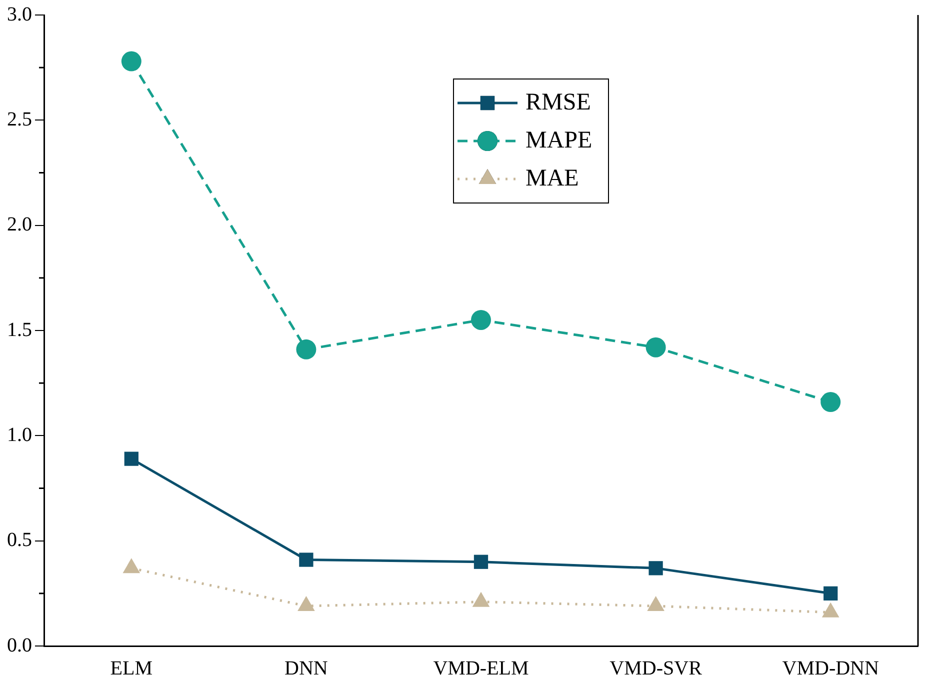 The width and height of the screenshot is (938, 688). What do you see at coordinates (131, 668) in the screenshot?
I see `x-tick-label: ELM` at bounding box center [131, 668].